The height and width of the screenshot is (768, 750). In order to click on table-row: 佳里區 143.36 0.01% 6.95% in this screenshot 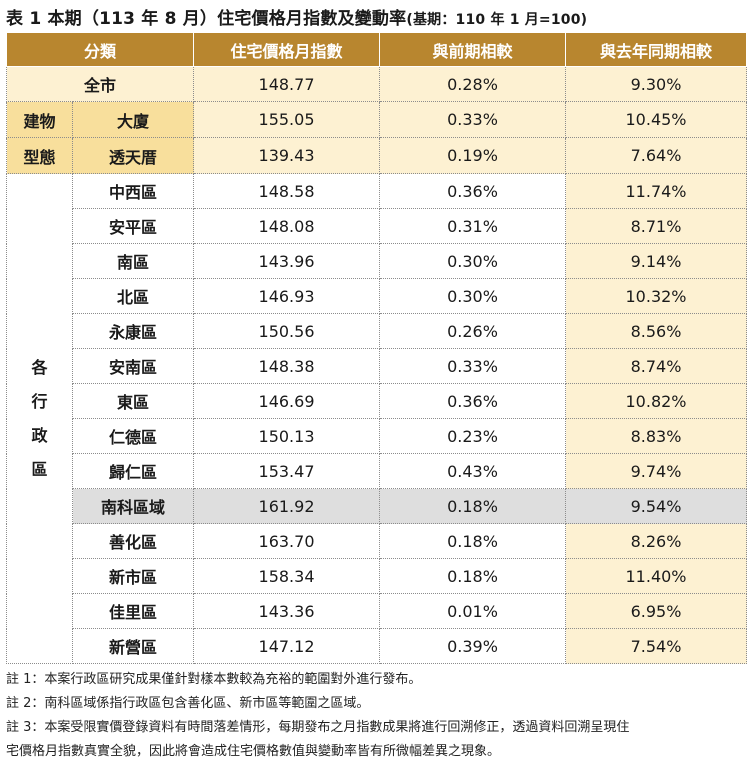, I will do `click(377, 611)`.